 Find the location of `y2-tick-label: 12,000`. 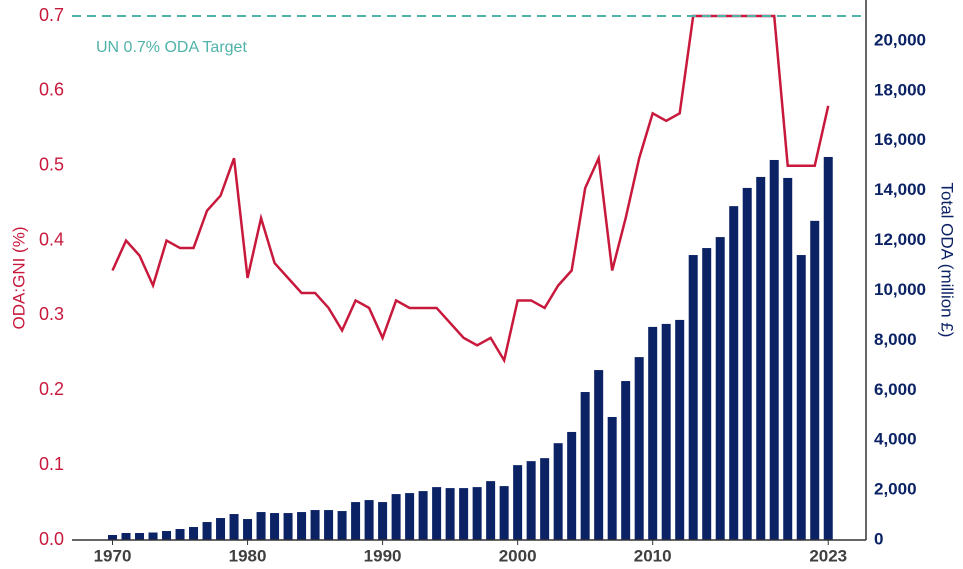

y2-tick-label: 12,000 is located at coordinates (900, 239).